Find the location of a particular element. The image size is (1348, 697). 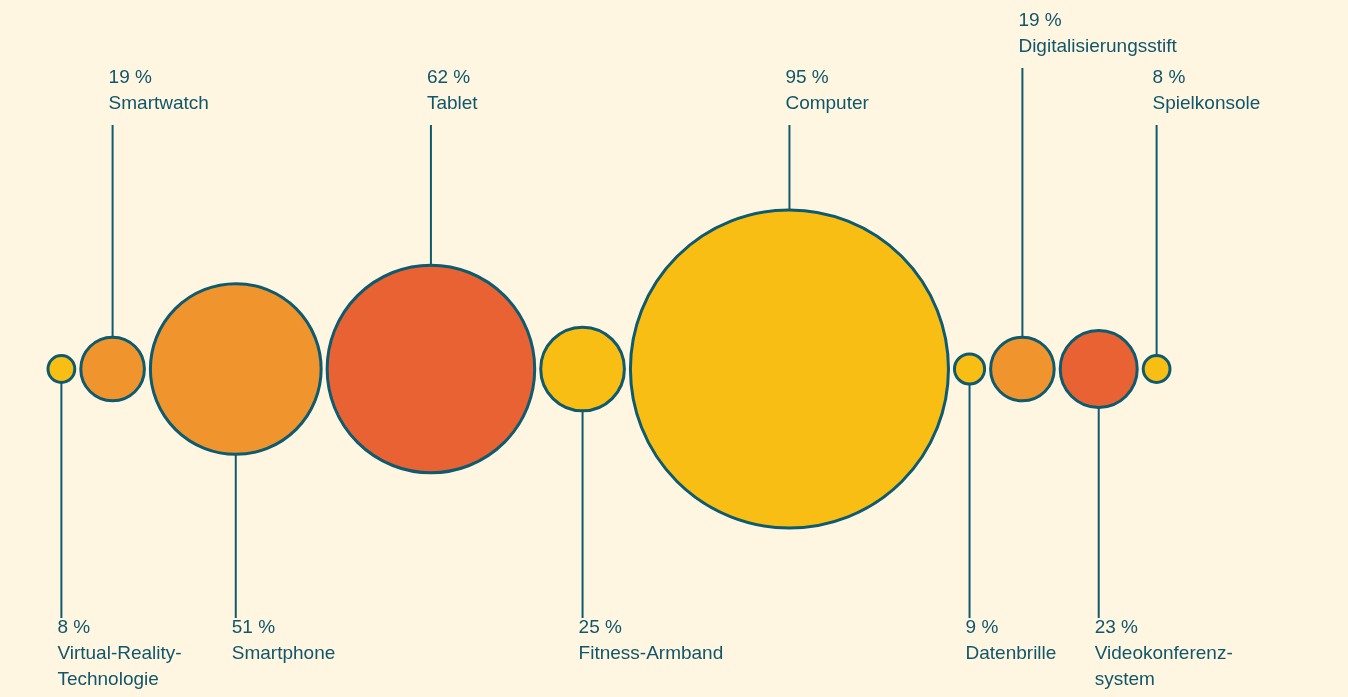

category-label: Tablet is located at coordinates (452, 102).